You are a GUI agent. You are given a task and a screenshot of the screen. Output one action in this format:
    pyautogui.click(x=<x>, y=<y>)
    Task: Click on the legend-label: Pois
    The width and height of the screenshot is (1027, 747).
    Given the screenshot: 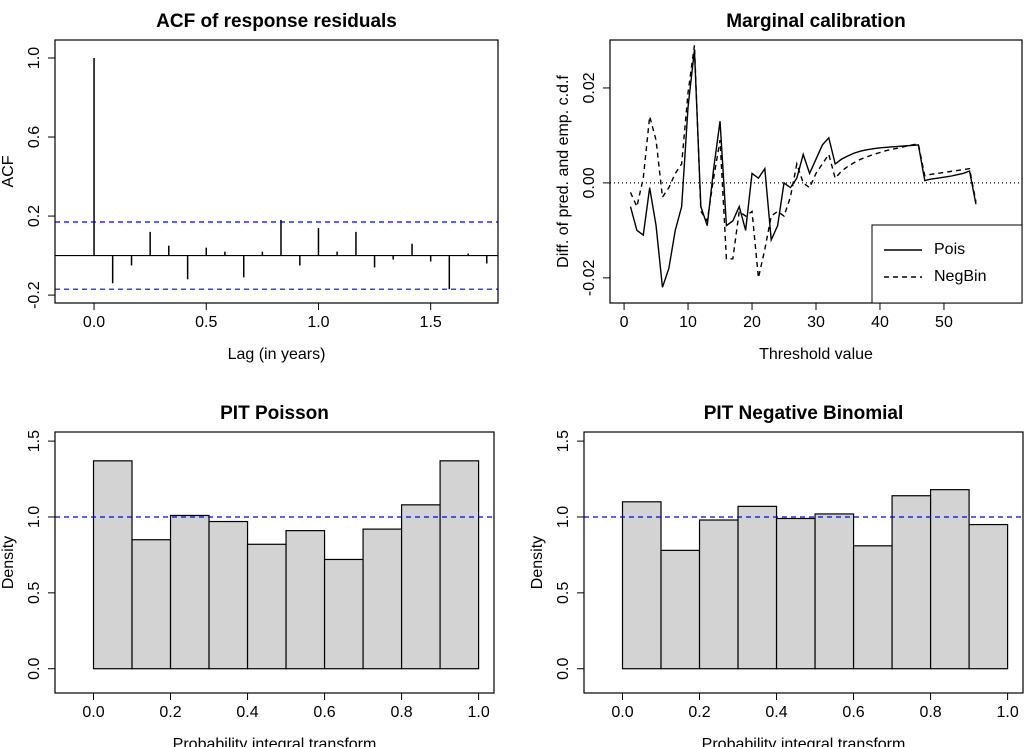 What is the action you would take?
    pyautogui.click(x=949, y=249)
    